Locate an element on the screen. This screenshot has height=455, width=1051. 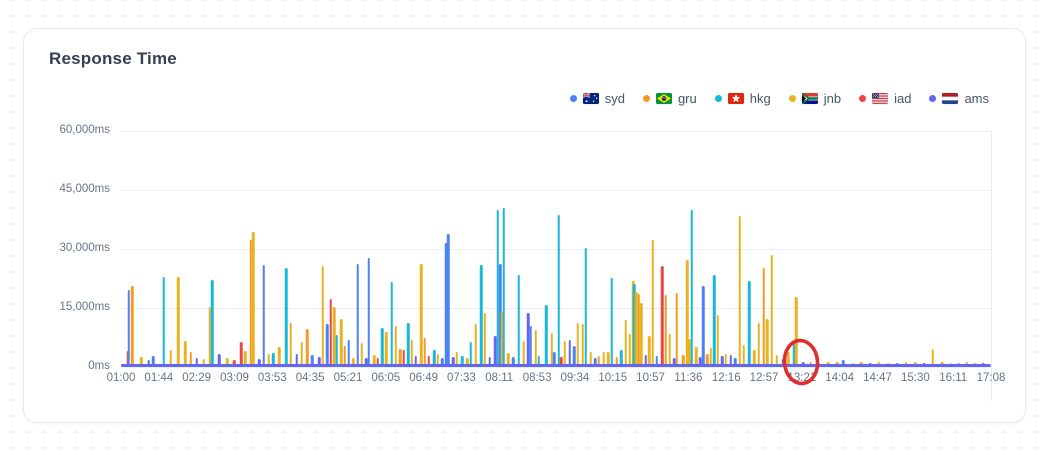
x-axis-tick-label: 06:49 is located at coordinates (423, 378).